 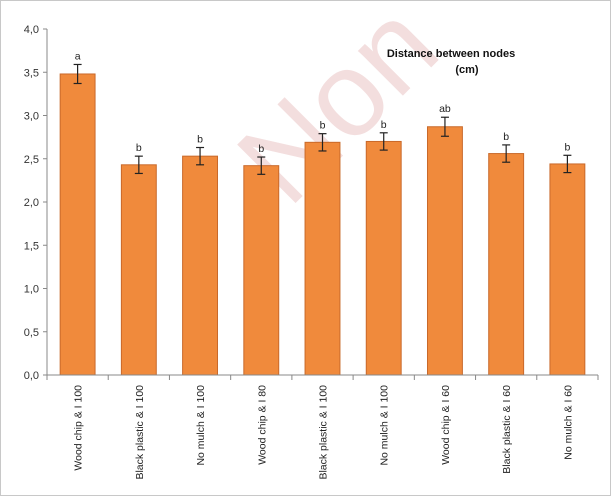 I want to click on y-tick-label: 3,0, so click(x=31, y=117).